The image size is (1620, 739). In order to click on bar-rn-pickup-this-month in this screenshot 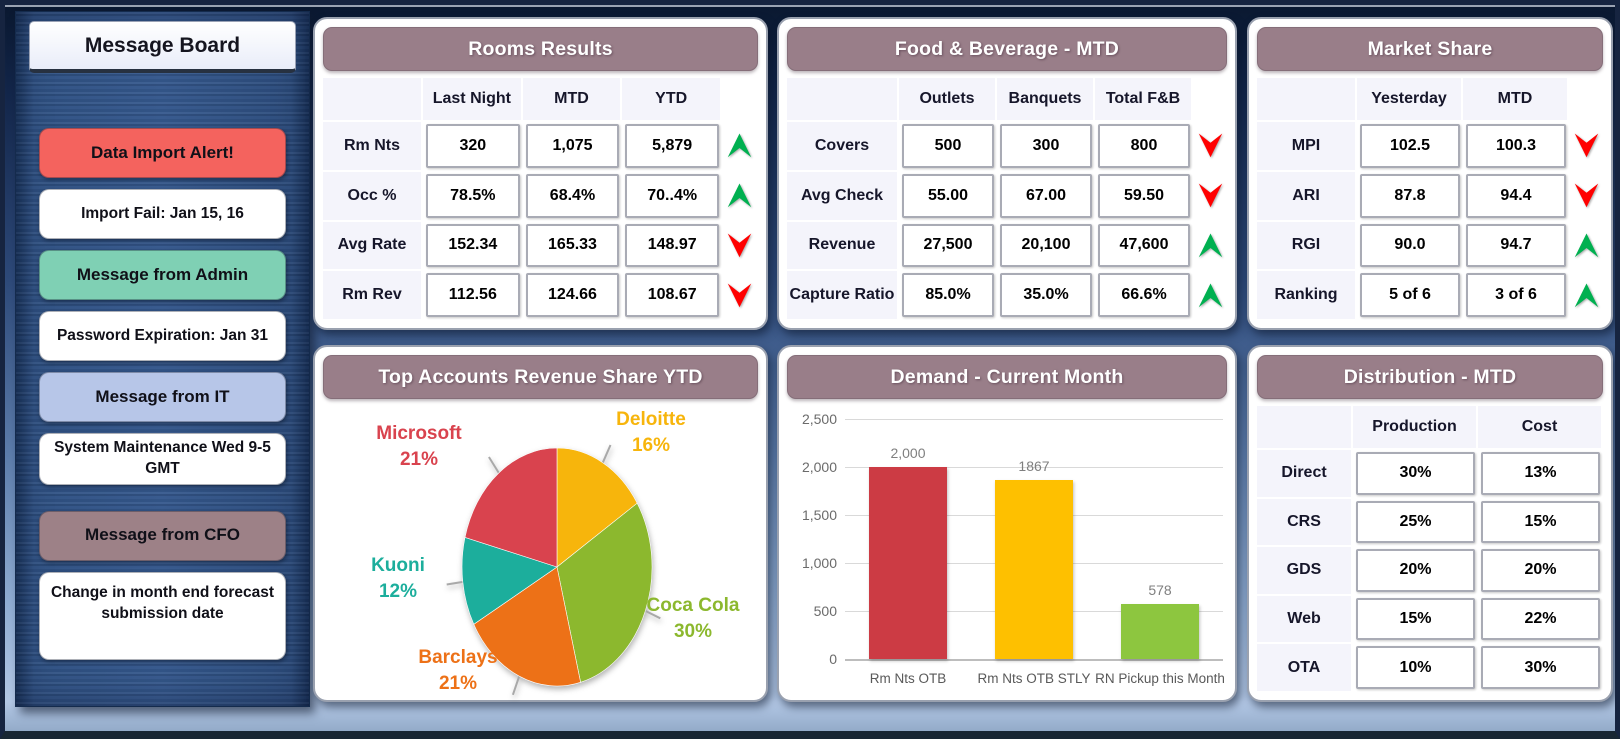, I will do `click(1160, 631)`.